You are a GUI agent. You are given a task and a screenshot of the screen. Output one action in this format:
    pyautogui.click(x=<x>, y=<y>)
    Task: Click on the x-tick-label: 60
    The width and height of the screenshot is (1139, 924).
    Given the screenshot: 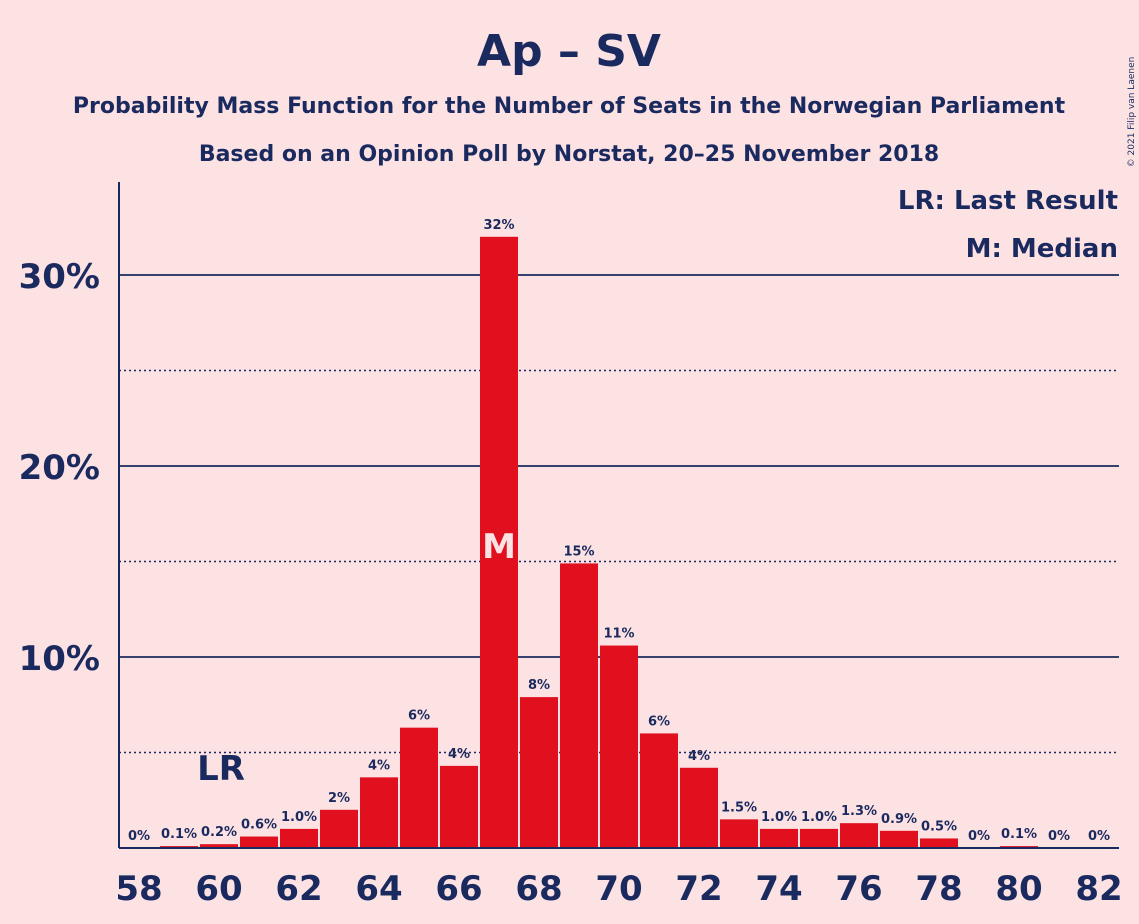 What is the action you would take?
    pyautogui.click(x=218, y=889)
    